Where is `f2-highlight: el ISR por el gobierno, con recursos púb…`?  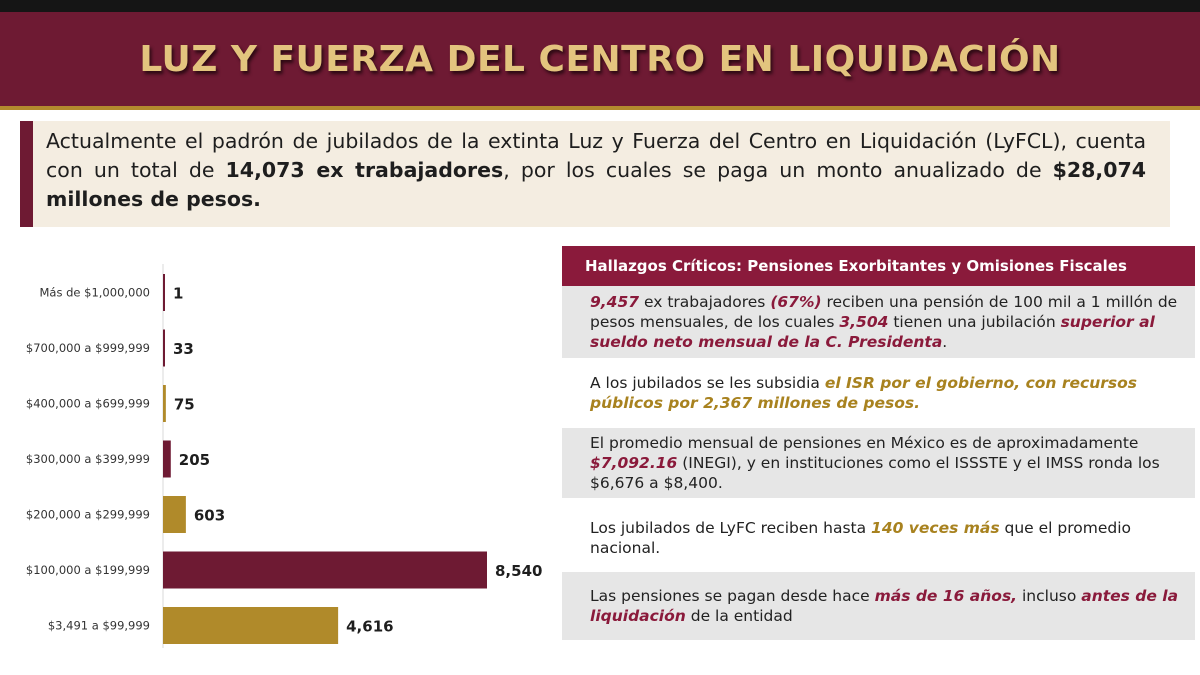
f2-highlight: el ISR por el gobierno, con recursos púb… is located at coordinates (863, 393).